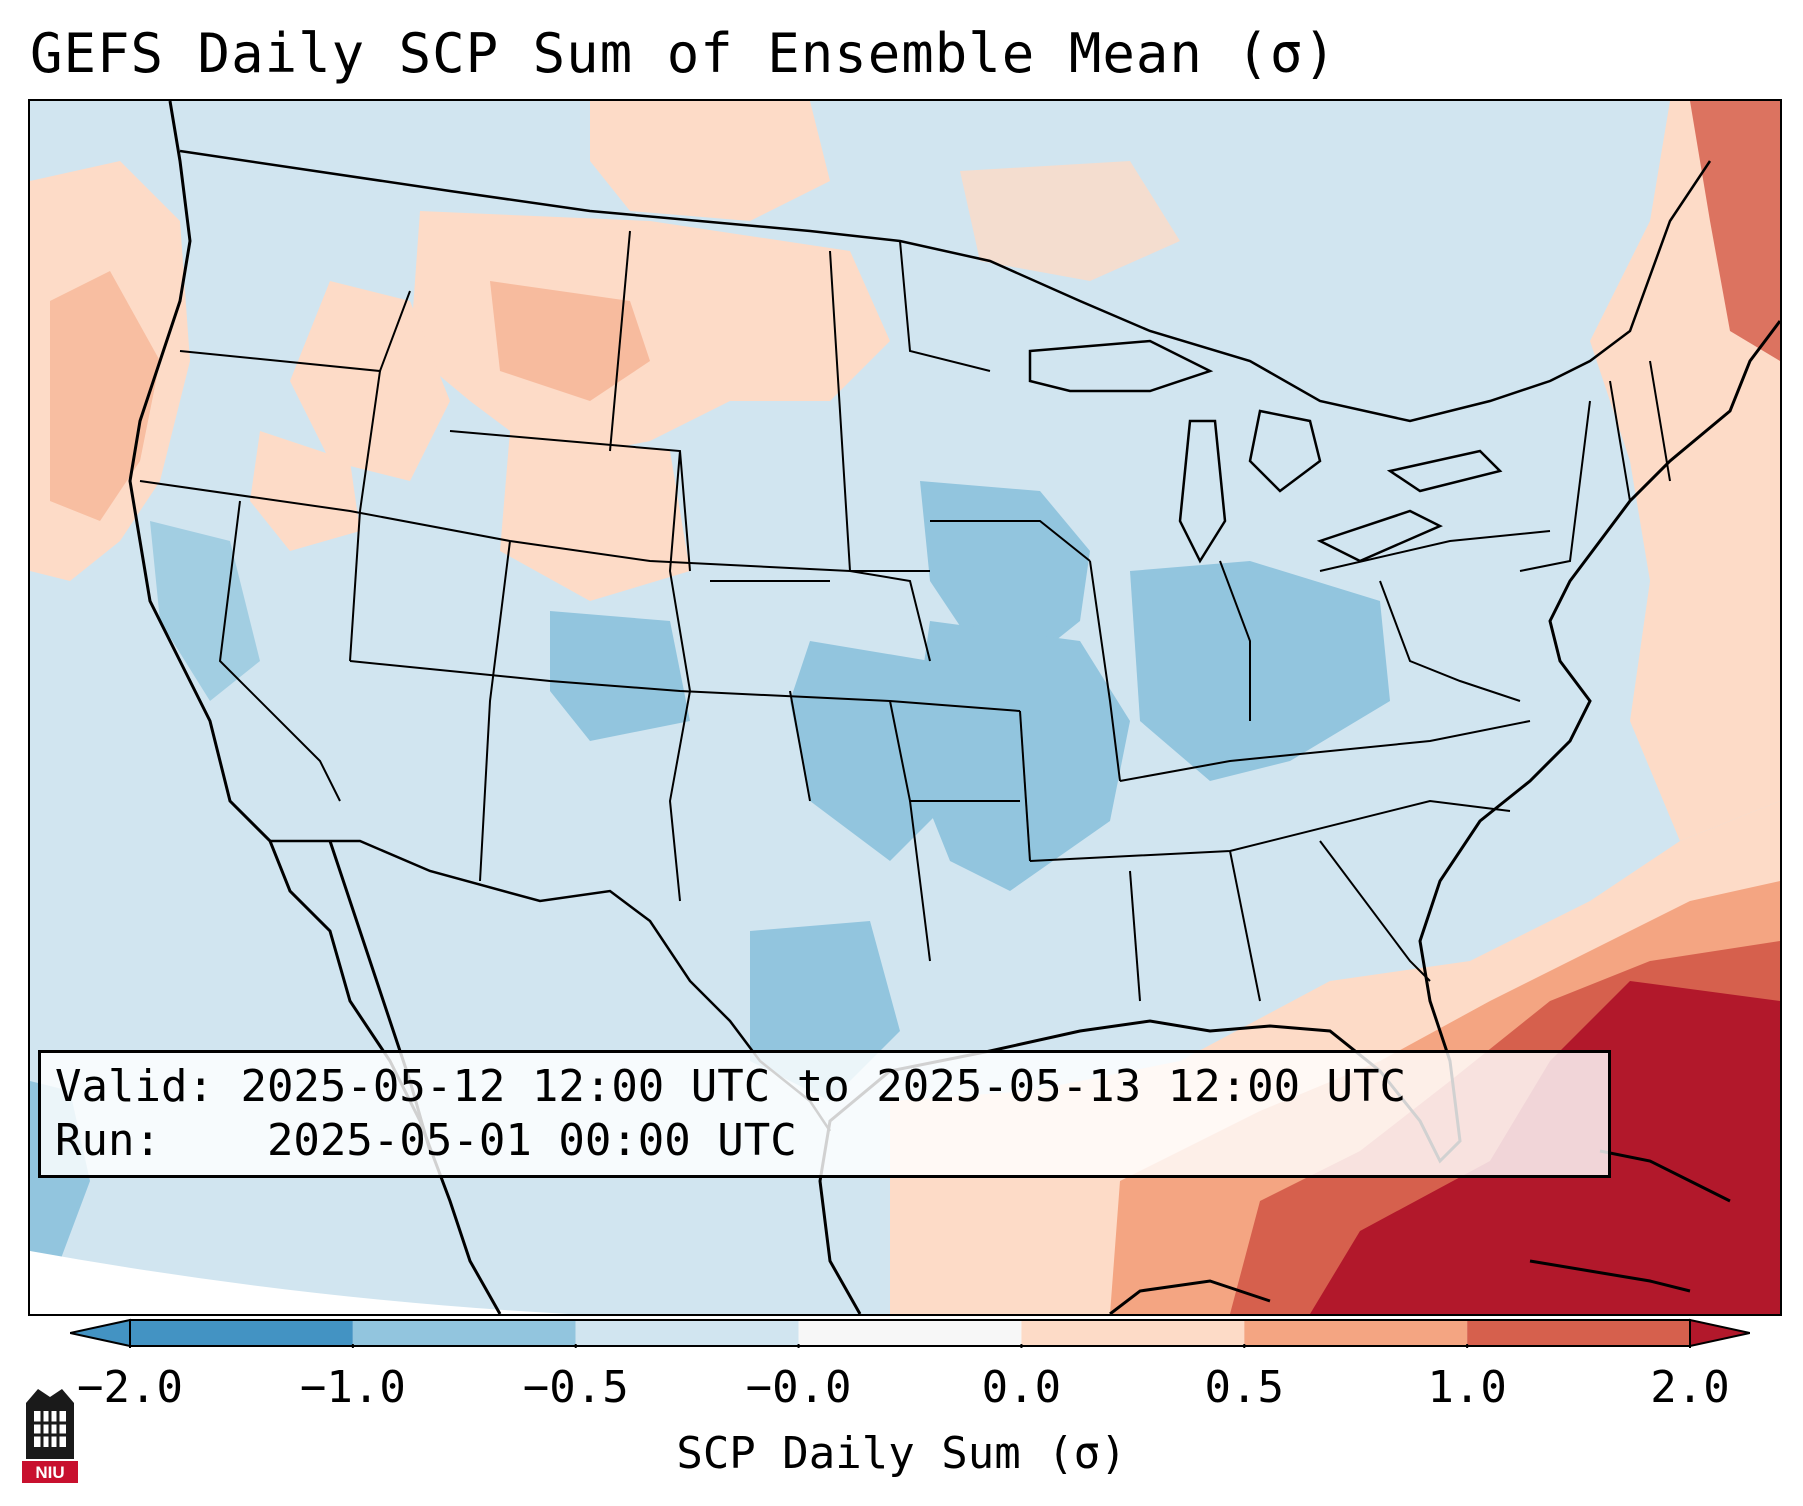 The image size is (1803, 1506). What do you see at coordinates (305, 491) in the screenshot?
I see `nevada-warm-region` at bounding box center [305, 491].